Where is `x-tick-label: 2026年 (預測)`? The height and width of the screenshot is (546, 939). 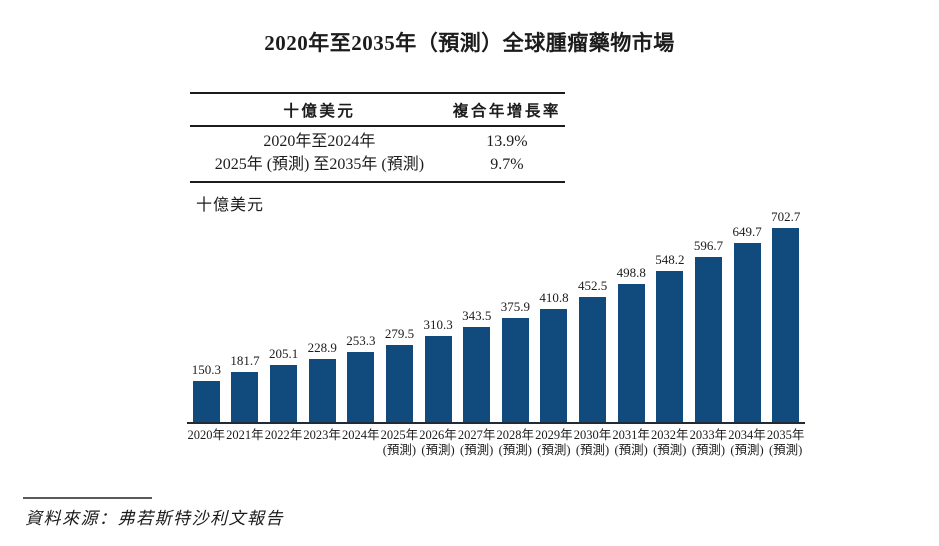
x-tick-label: 2026年 (預測) is located at coordinates (438, 443).